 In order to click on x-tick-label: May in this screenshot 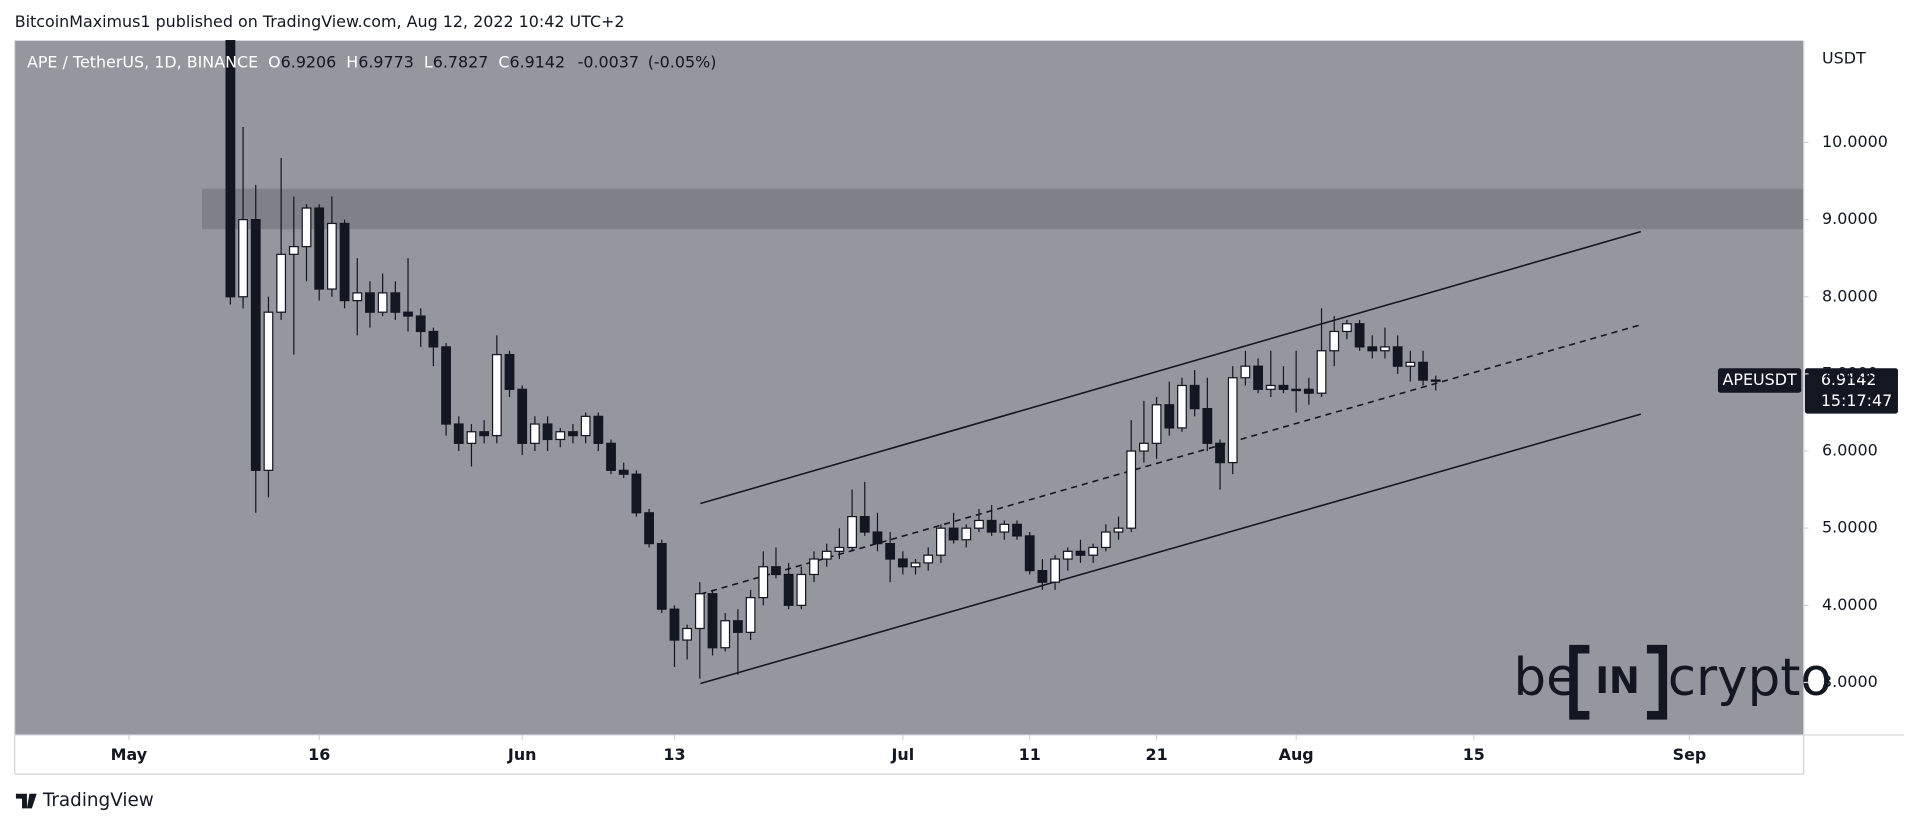, I will do `click(129, 754)`.